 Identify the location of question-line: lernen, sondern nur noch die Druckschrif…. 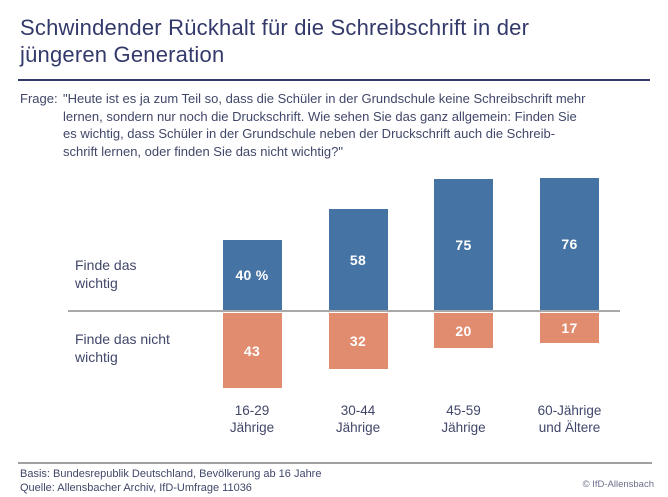
(320, 116).